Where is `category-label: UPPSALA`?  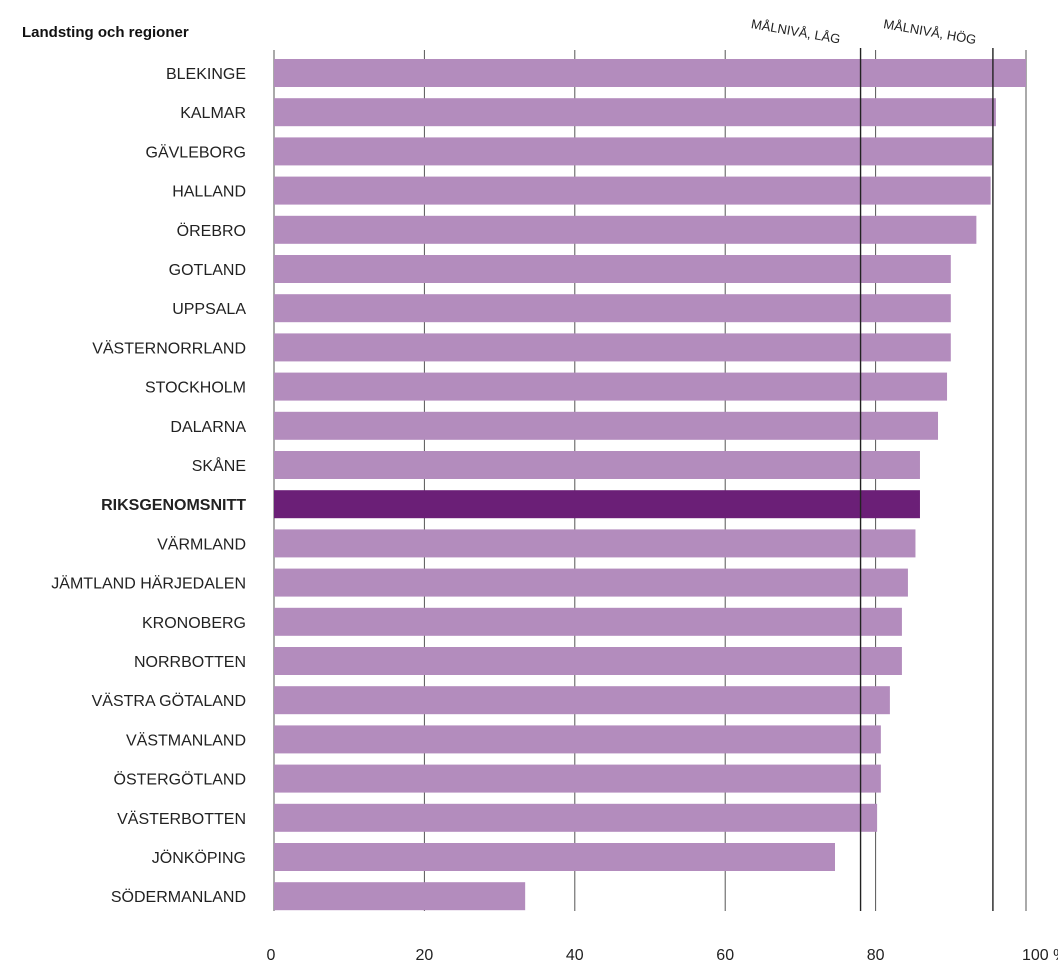 category-label: UPPSALA is located at coordinates (209, 309).